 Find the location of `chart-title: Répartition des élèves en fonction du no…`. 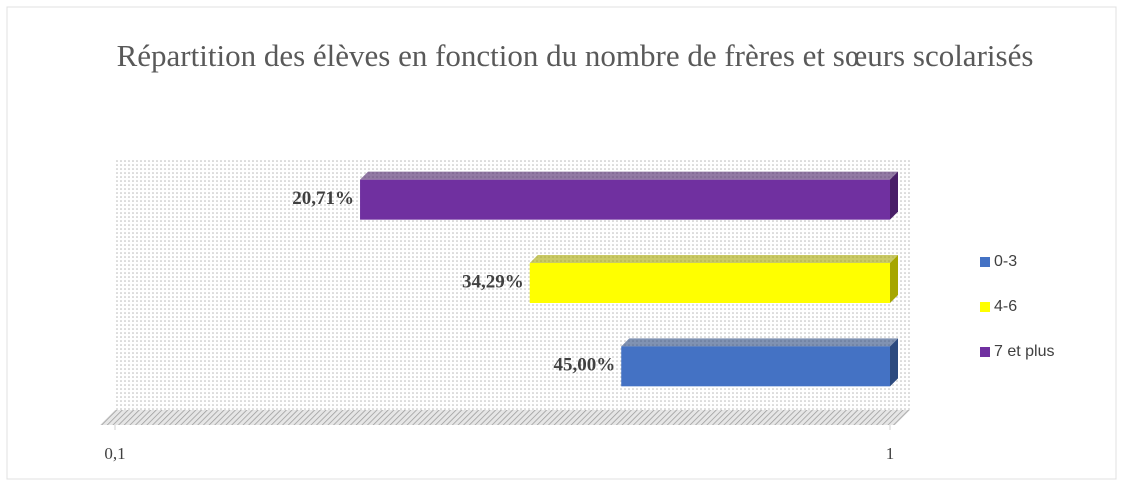

chart-title: Répartition des élèves en fonction du no… is located at coordinates (575, 55).